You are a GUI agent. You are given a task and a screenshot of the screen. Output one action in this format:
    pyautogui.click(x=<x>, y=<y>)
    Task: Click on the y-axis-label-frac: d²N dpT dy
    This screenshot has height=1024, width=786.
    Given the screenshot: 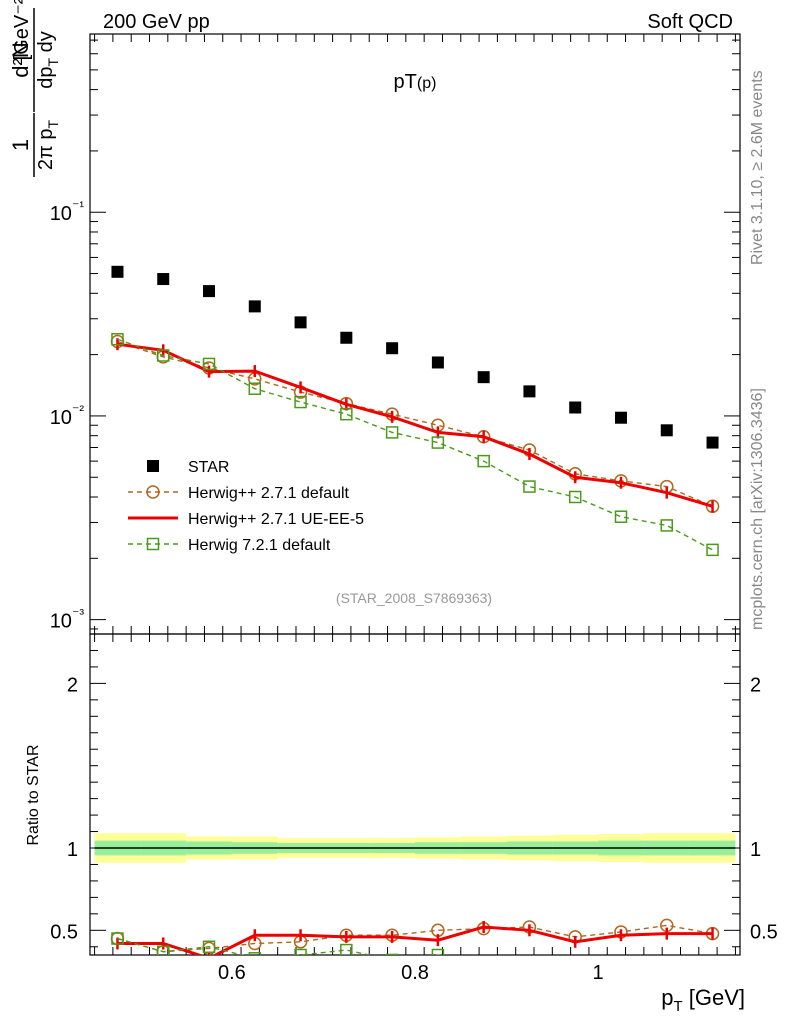 What is the action you would take?
    pyautogui.click(x=34, y=60)
    